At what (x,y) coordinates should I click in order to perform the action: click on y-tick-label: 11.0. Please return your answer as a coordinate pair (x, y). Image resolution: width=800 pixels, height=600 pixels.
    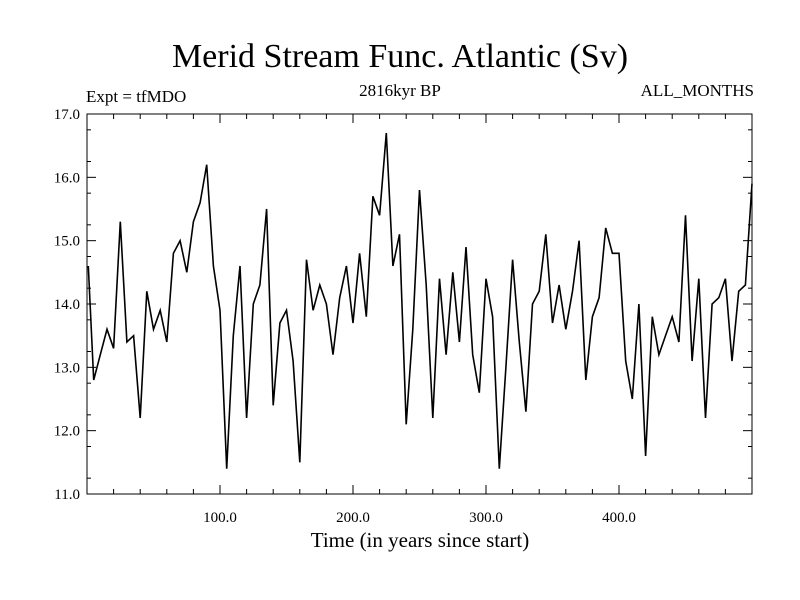
    Looking at the image, I should click on (67, 495).